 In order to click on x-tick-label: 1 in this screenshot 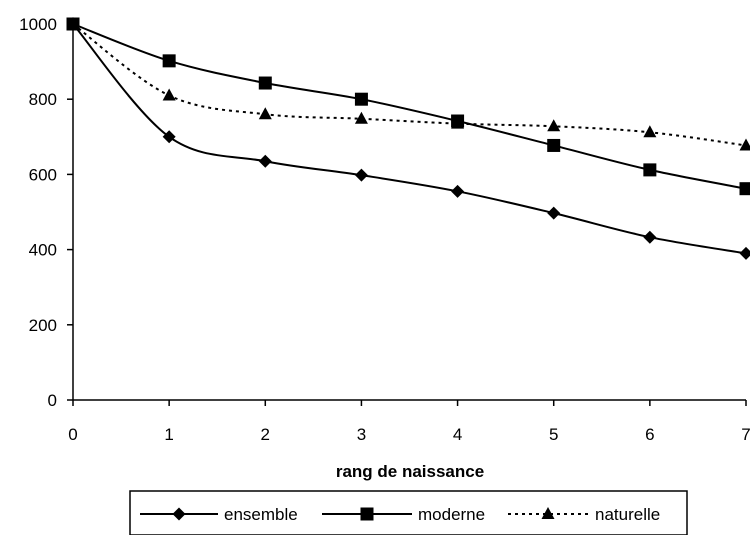, I will do `click(168, 434)`.